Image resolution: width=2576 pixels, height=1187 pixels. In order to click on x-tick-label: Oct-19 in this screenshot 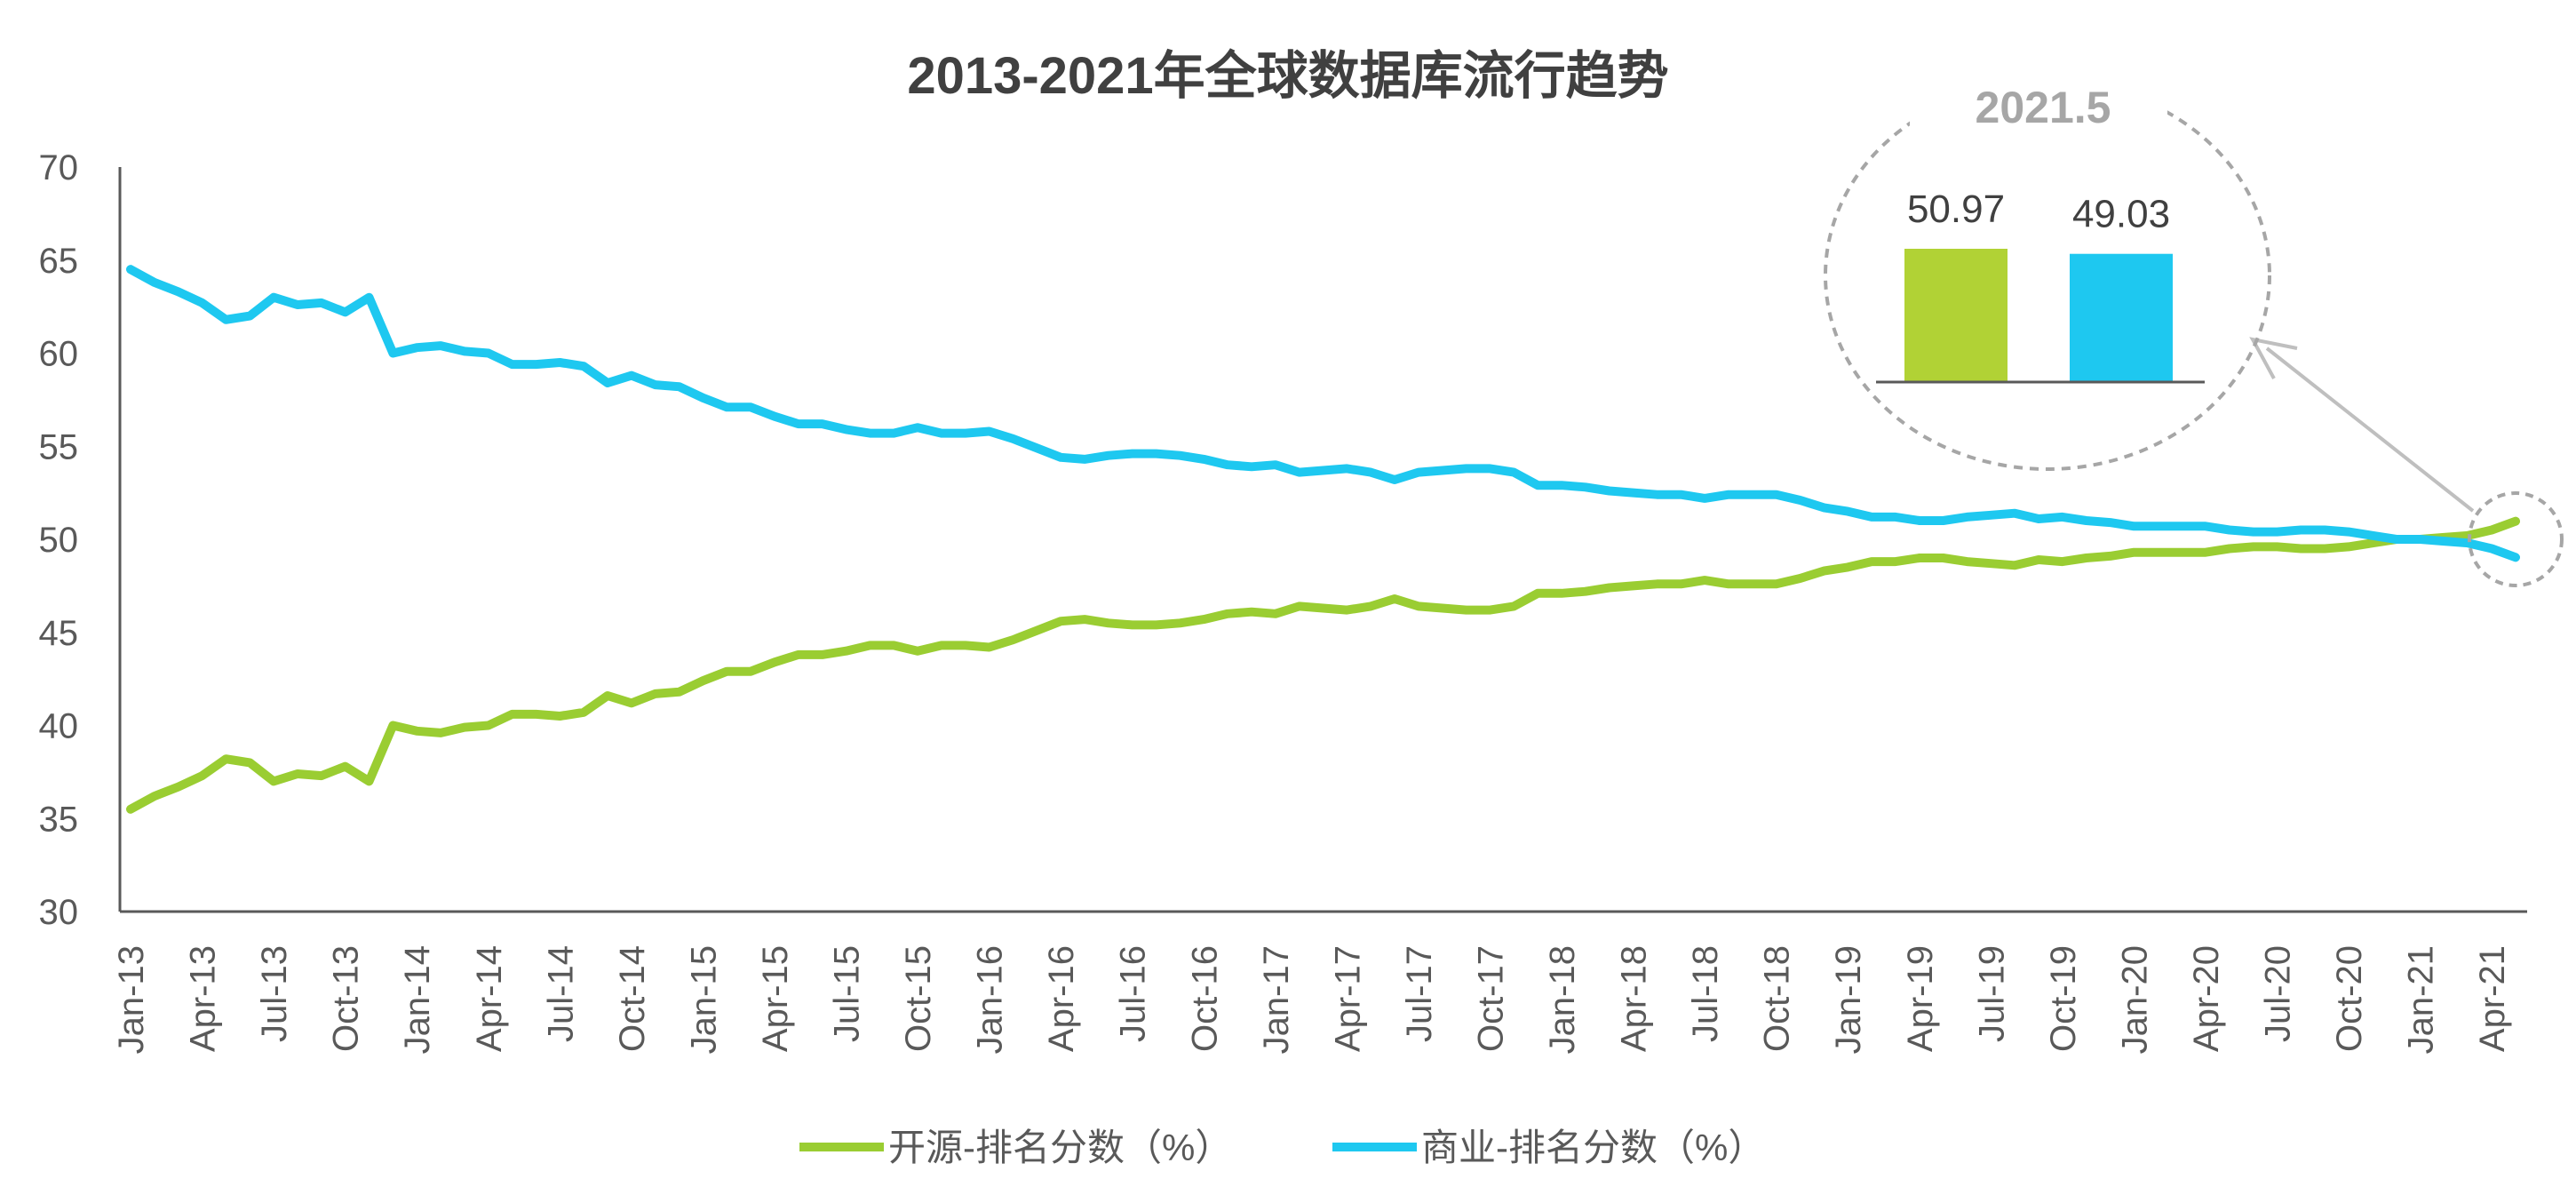, I will do `click(2063, 998)`.